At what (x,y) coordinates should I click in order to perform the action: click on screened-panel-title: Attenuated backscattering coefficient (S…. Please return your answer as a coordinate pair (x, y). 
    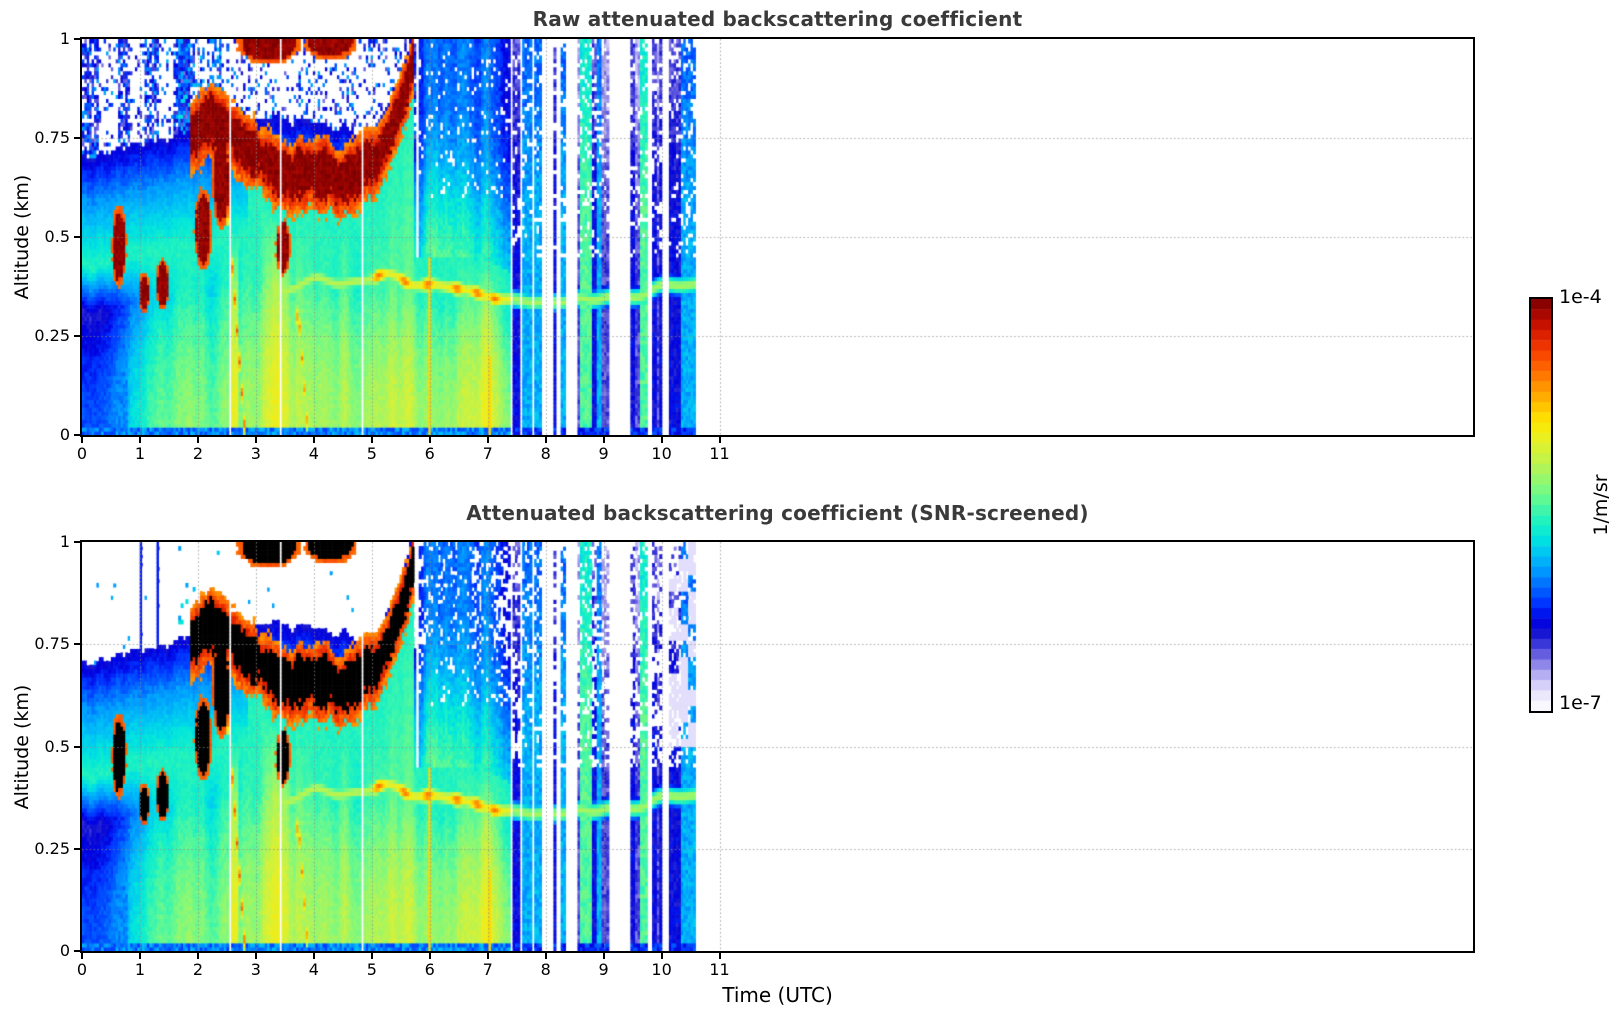
    Looking at the image, I should click on (777, 513).